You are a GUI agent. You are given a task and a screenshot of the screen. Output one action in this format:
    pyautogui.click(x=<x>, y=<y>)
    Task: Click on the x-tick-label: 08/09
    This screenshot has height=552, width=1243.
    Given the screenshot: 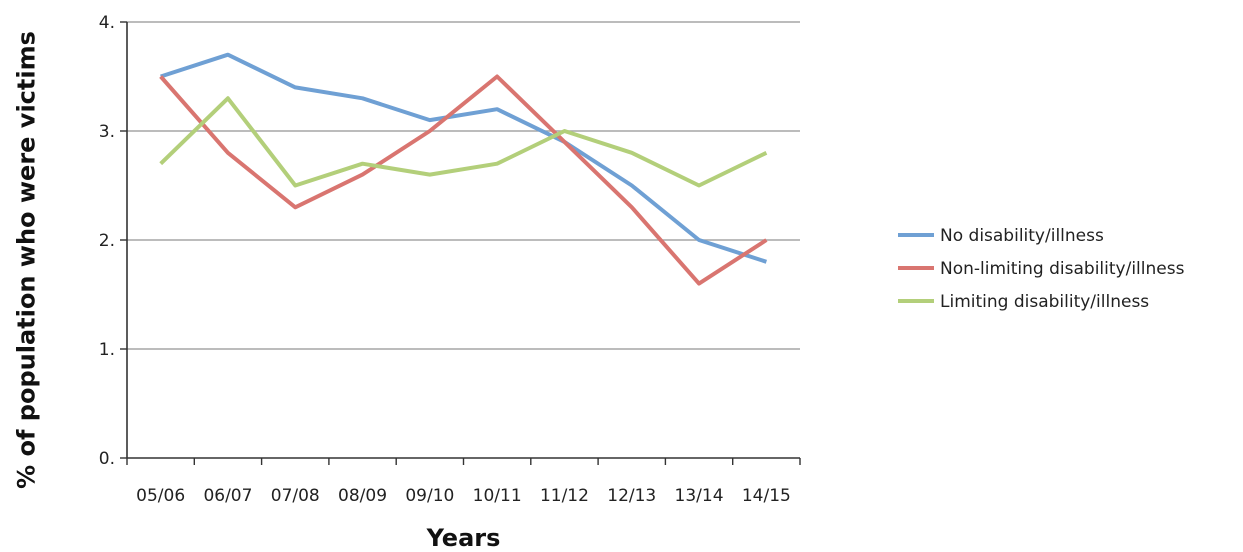 What is the action you would take?
    pyautogui.click(x=362, y=496)
    